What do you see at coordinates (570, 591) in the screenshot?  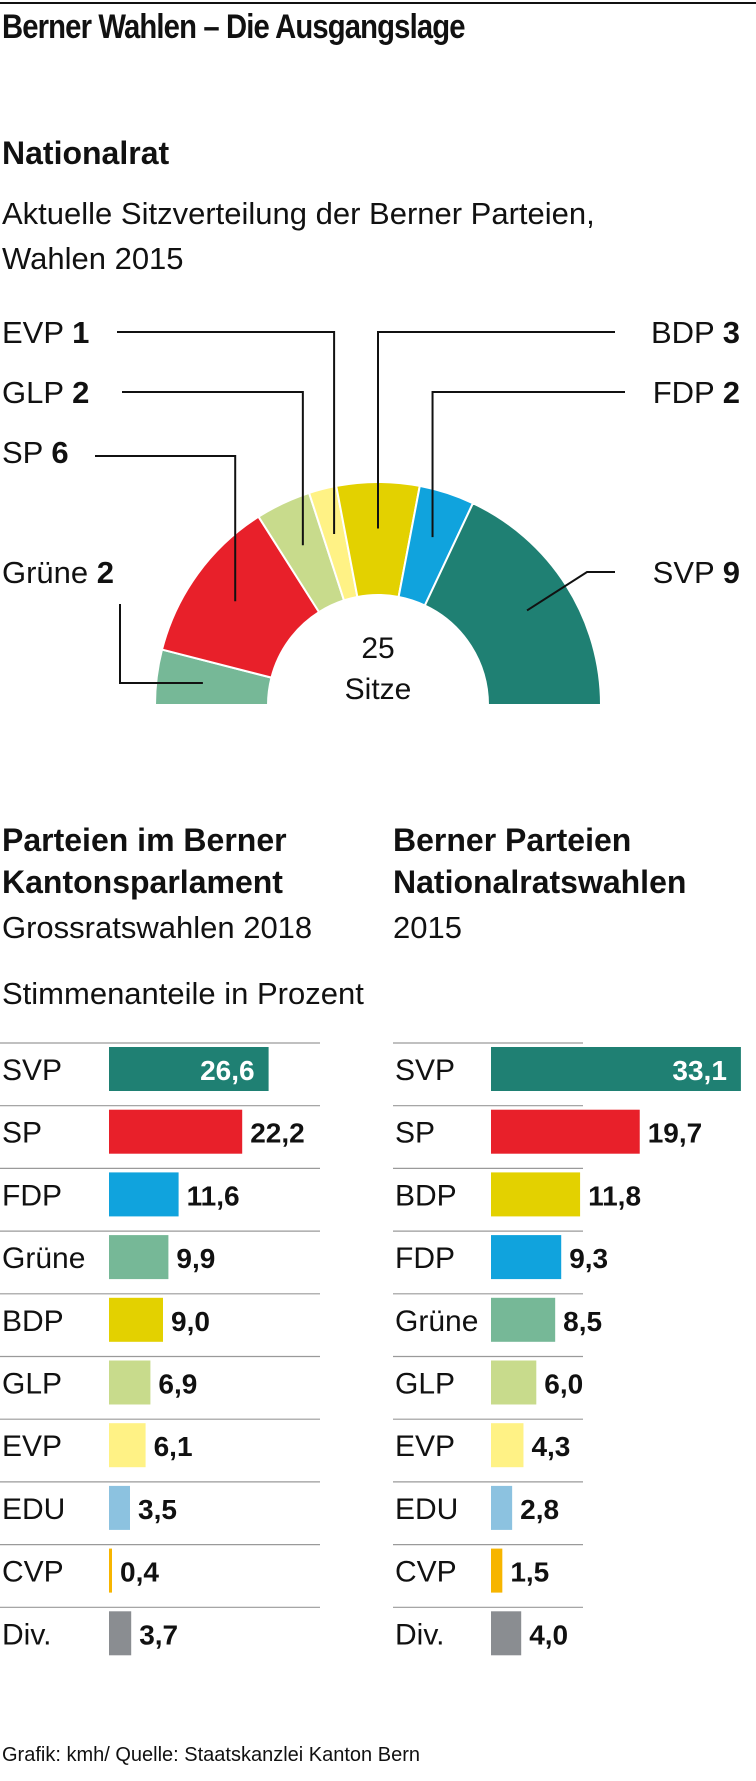 I see `leader-line-svp` at bounding box center [570, 591].